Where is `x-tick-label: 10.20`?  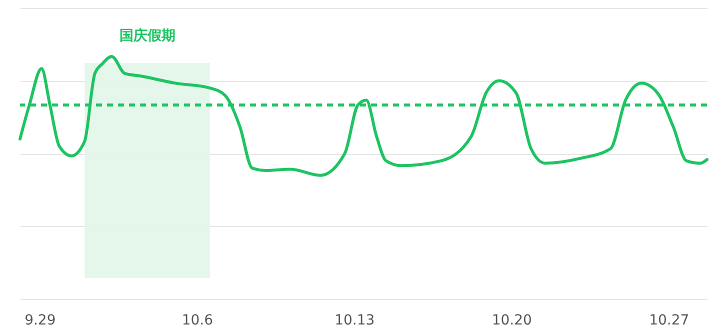 x-tick-label: 10.20 is located at coordinates (512, 320).